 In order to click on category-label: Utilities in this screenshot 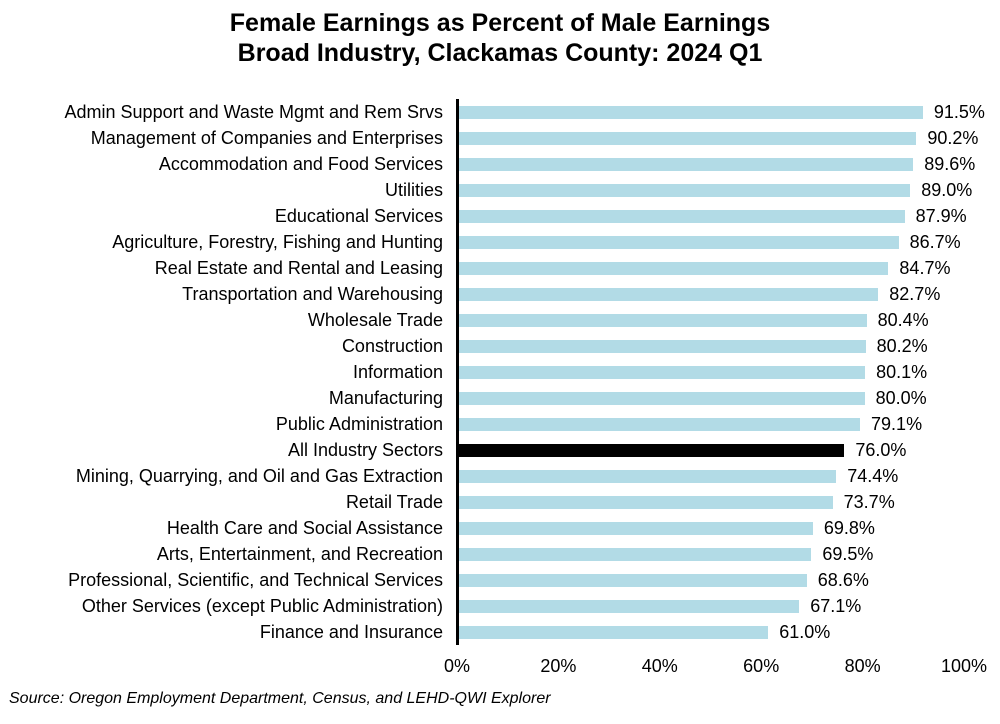, I will do `click(413, 189)`.